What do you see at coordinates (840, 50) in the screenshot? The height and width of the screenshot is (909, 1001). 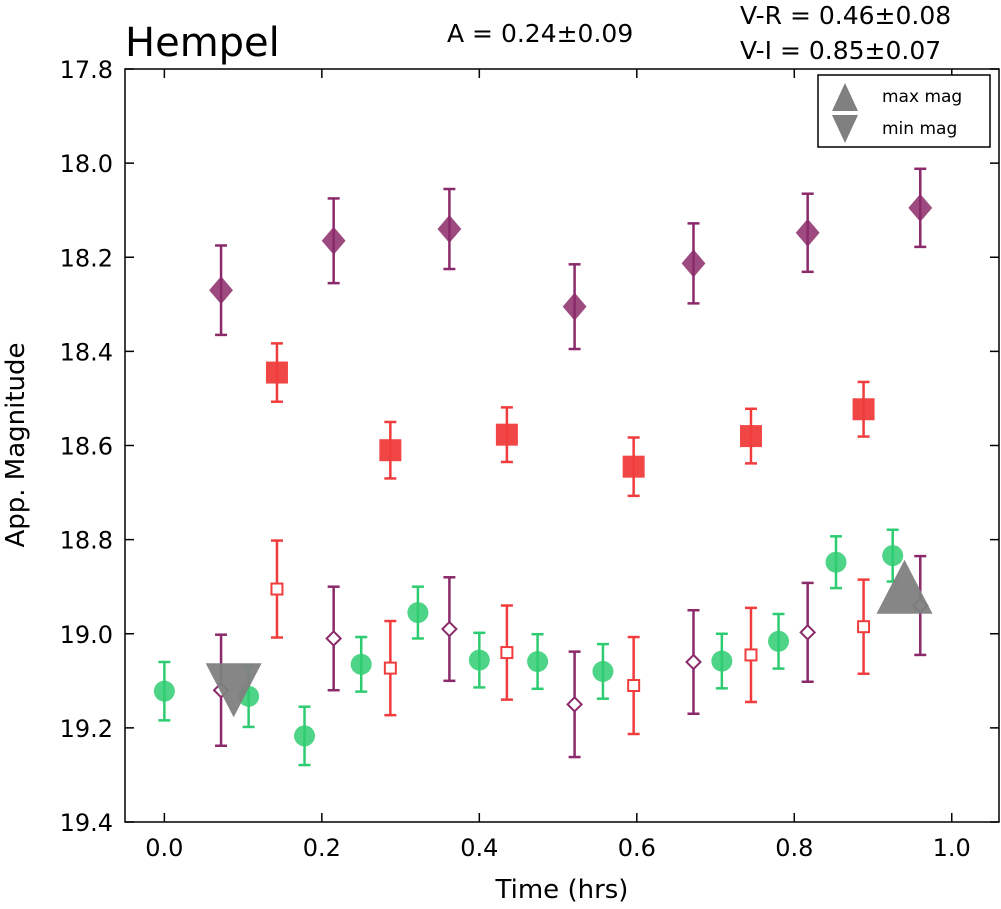 I see `v-minus-i-annotation: V-I = 0.85±0.07` at bounding box center [840, 50].